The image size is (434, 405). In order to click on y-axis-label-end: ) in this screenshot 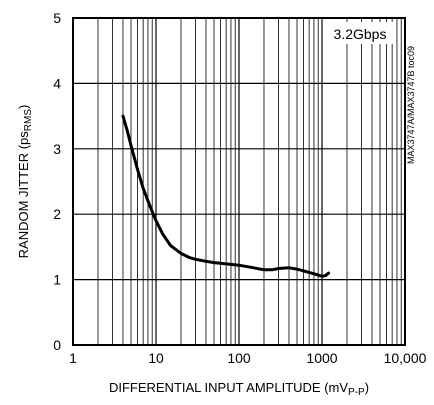, I will do `click(23, 107)`.